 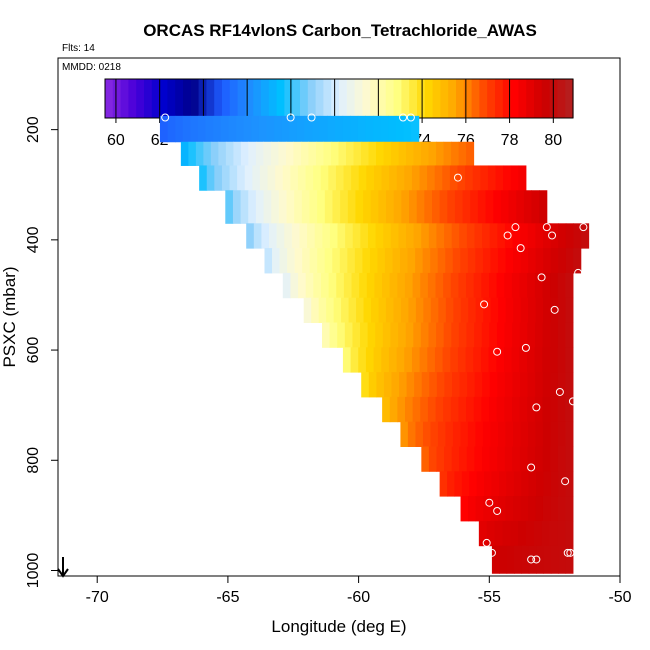 What do you see at coordinates (489, 597) in the screenshot?
I see `x-tick-label: -55` at bounding box center [489, 597].